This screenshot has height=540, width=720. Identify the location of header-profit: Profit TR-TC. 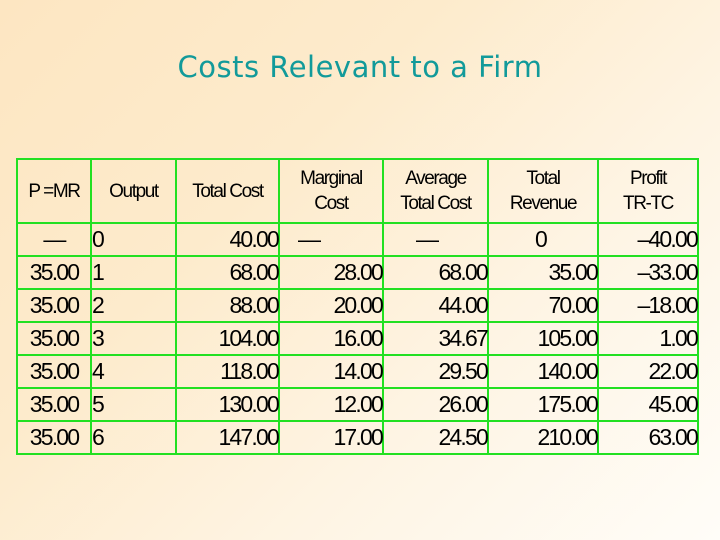
(648, 191).